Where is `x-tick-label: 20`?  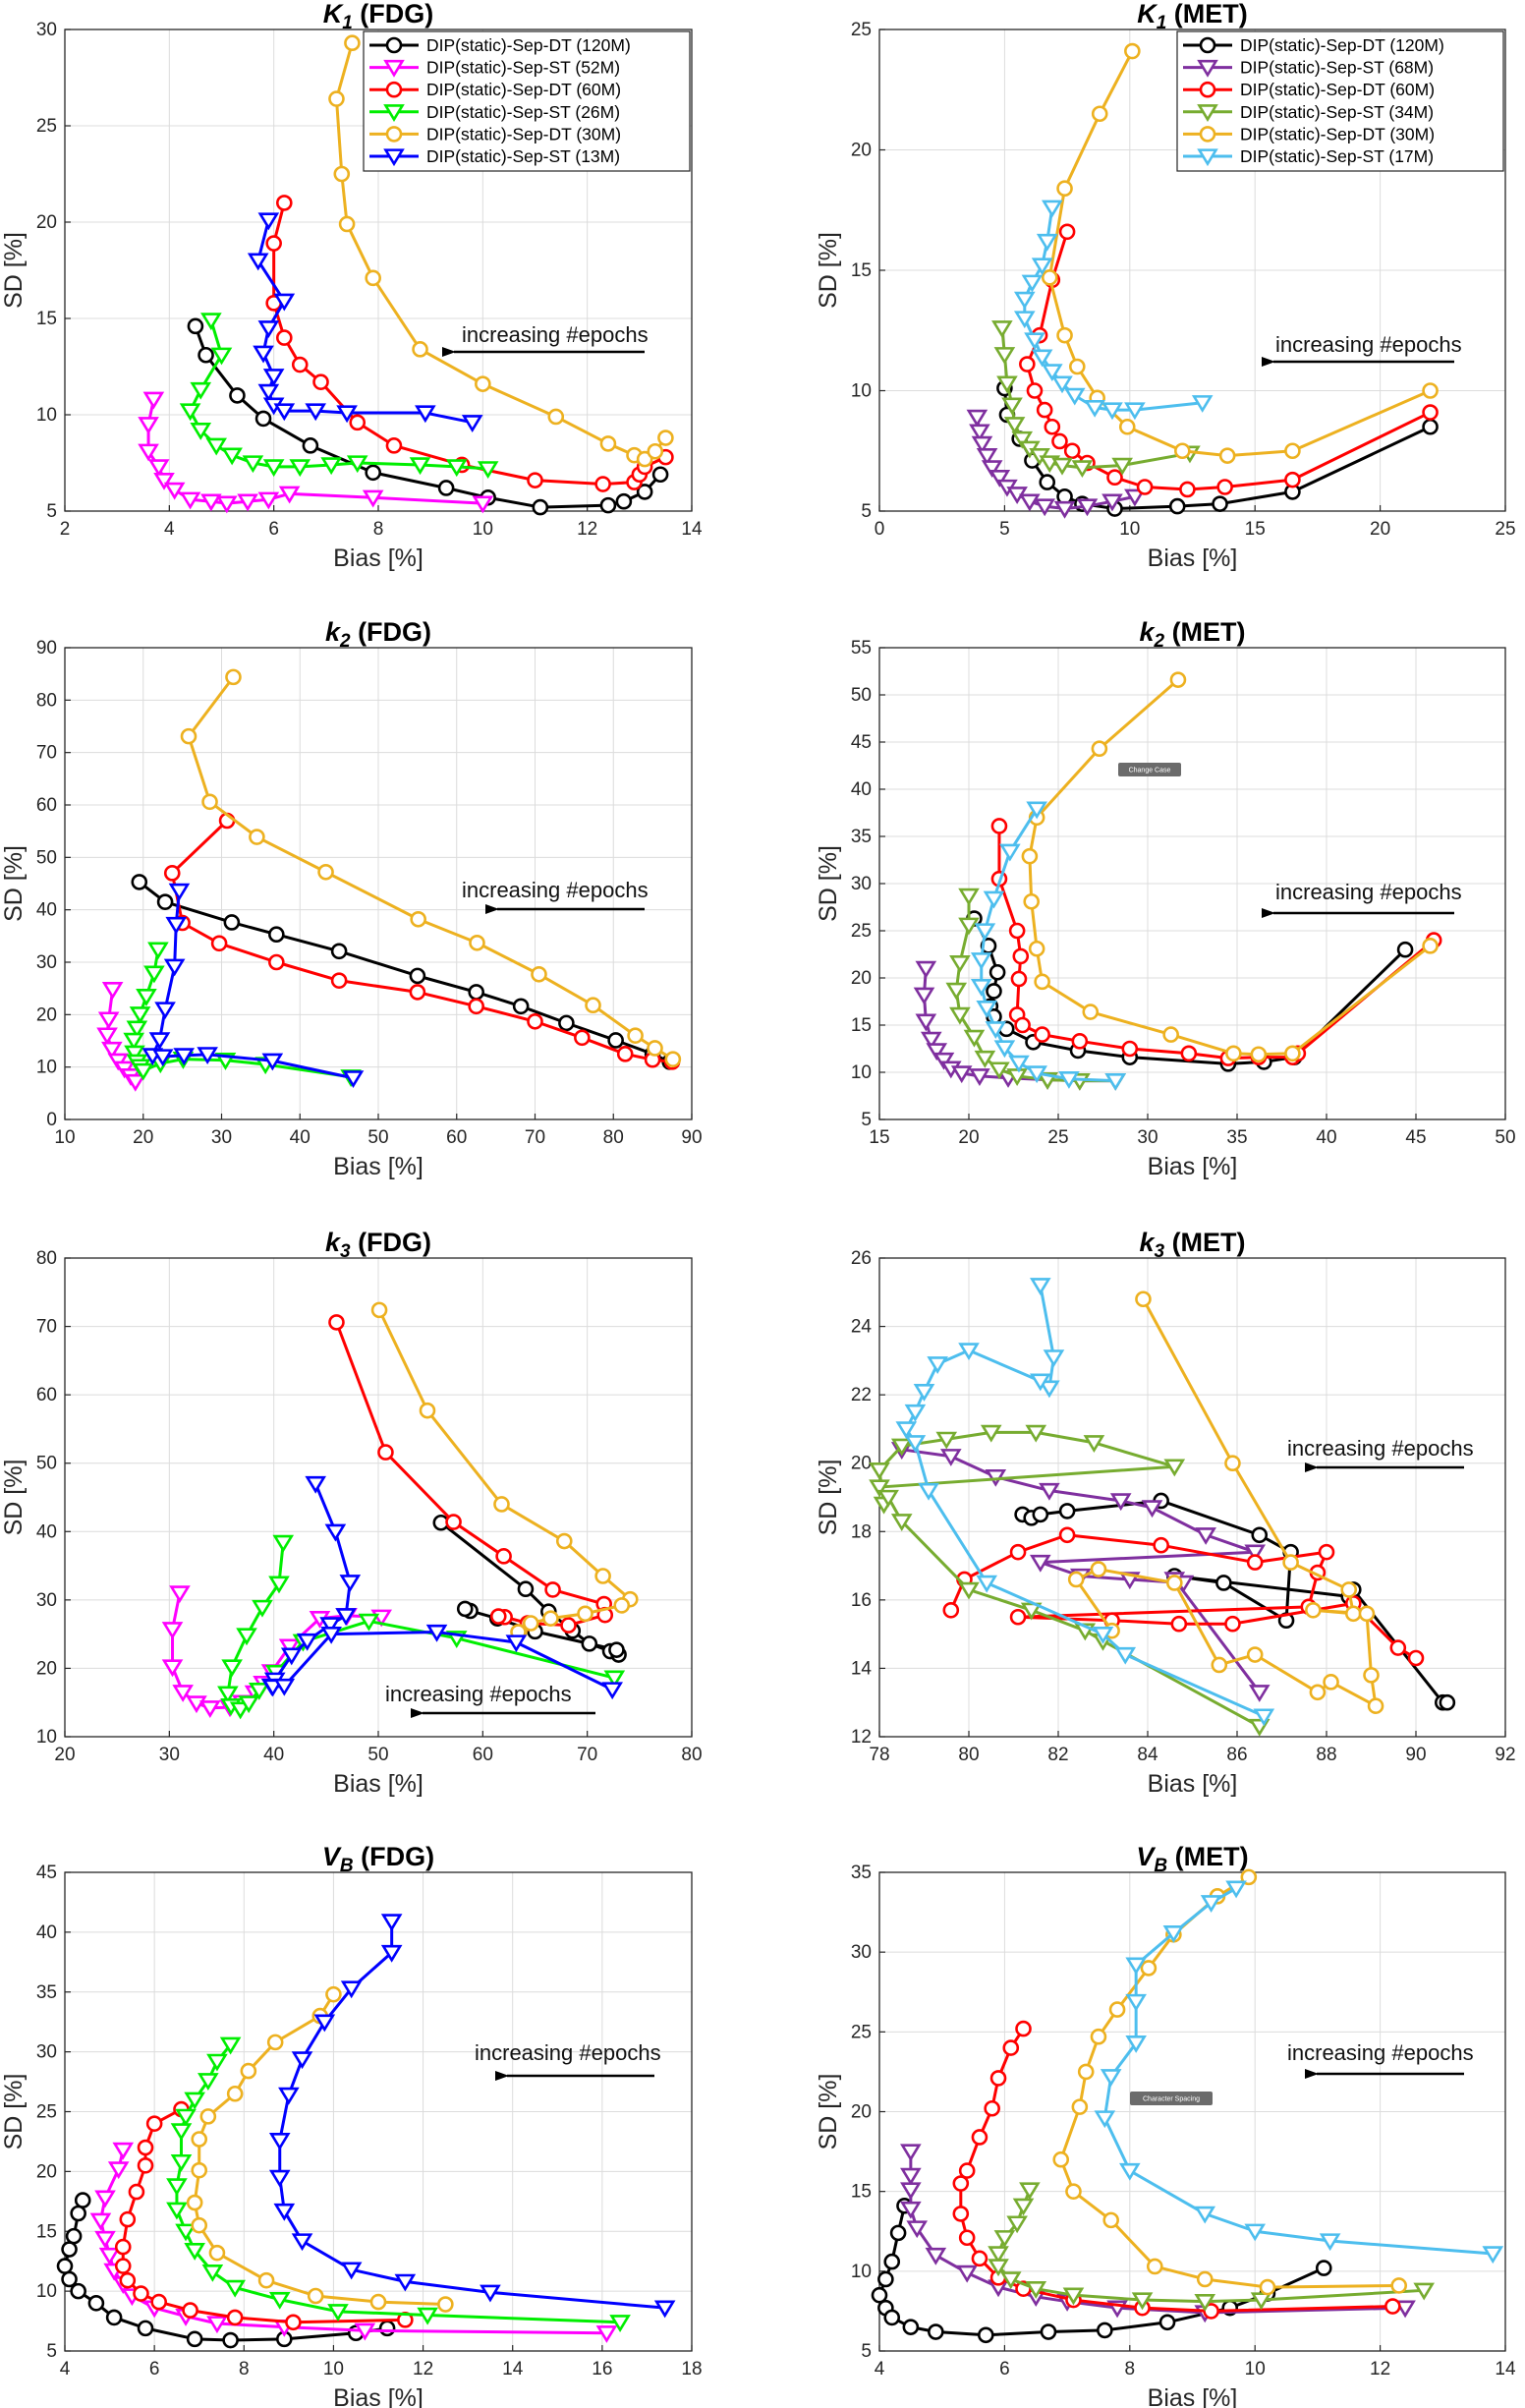 x-tick-label: 20 is located at coordinates (143, 1138).